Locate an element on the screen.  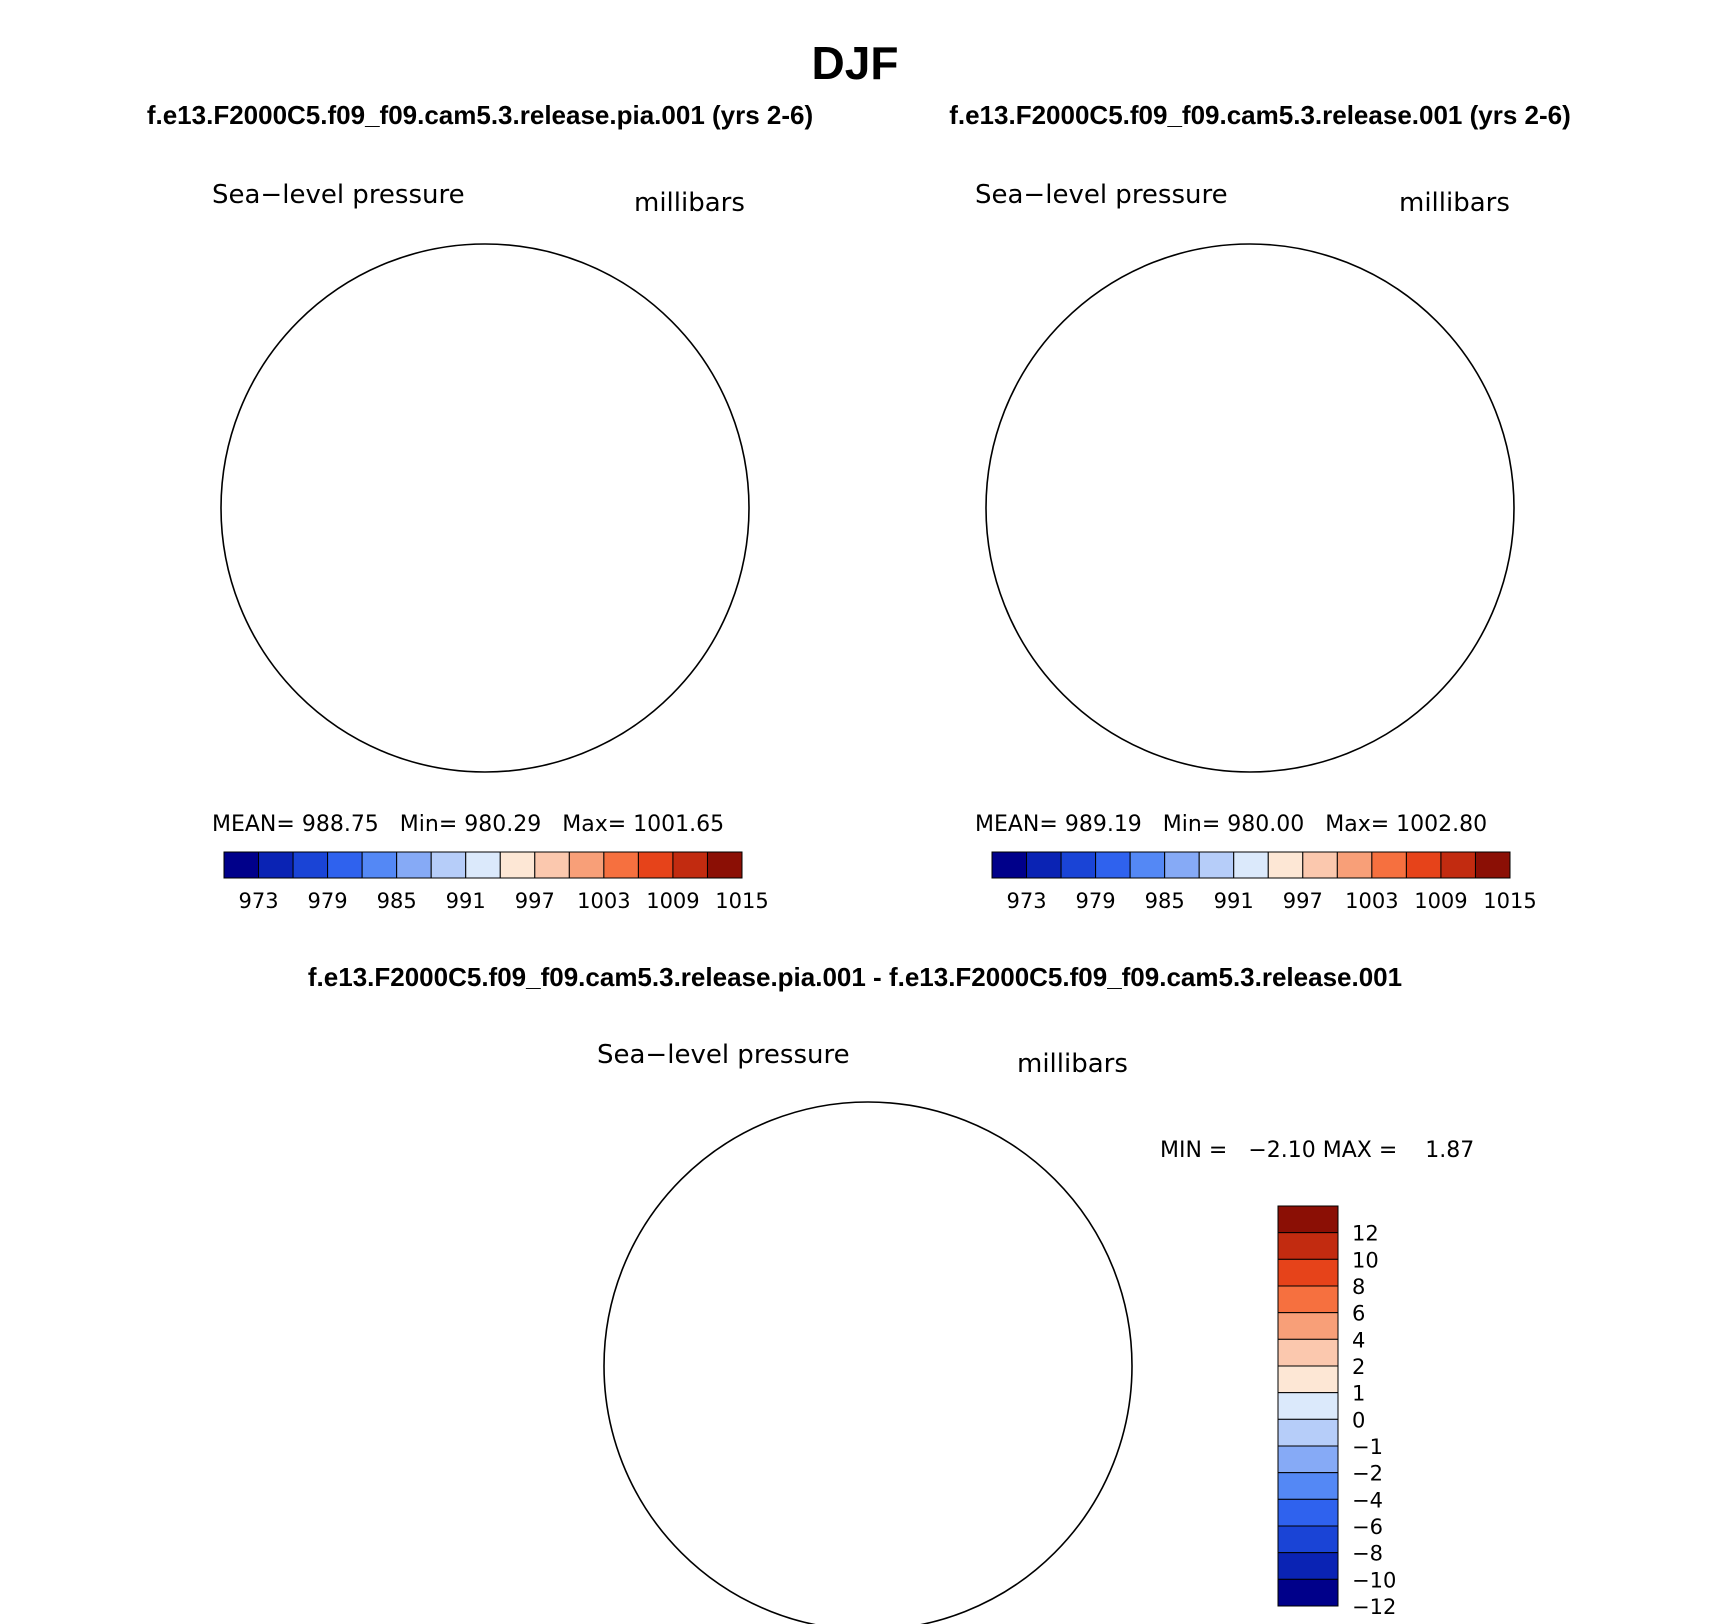
panel2-max-value: 1002.80 is located at coordinates (1442, 824).